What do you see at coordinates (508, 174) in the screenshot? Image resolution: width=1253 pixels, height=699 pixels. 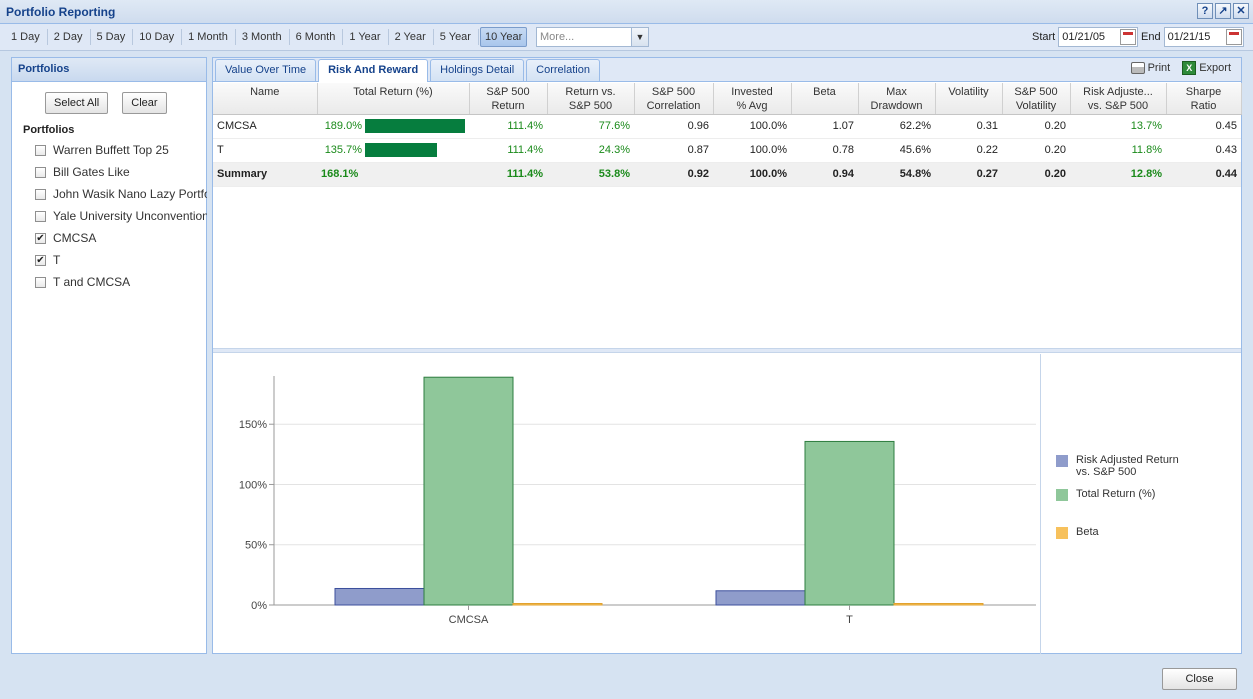 I see `sp500-return-cell: 111.4%` at bounding box center [508, 174].